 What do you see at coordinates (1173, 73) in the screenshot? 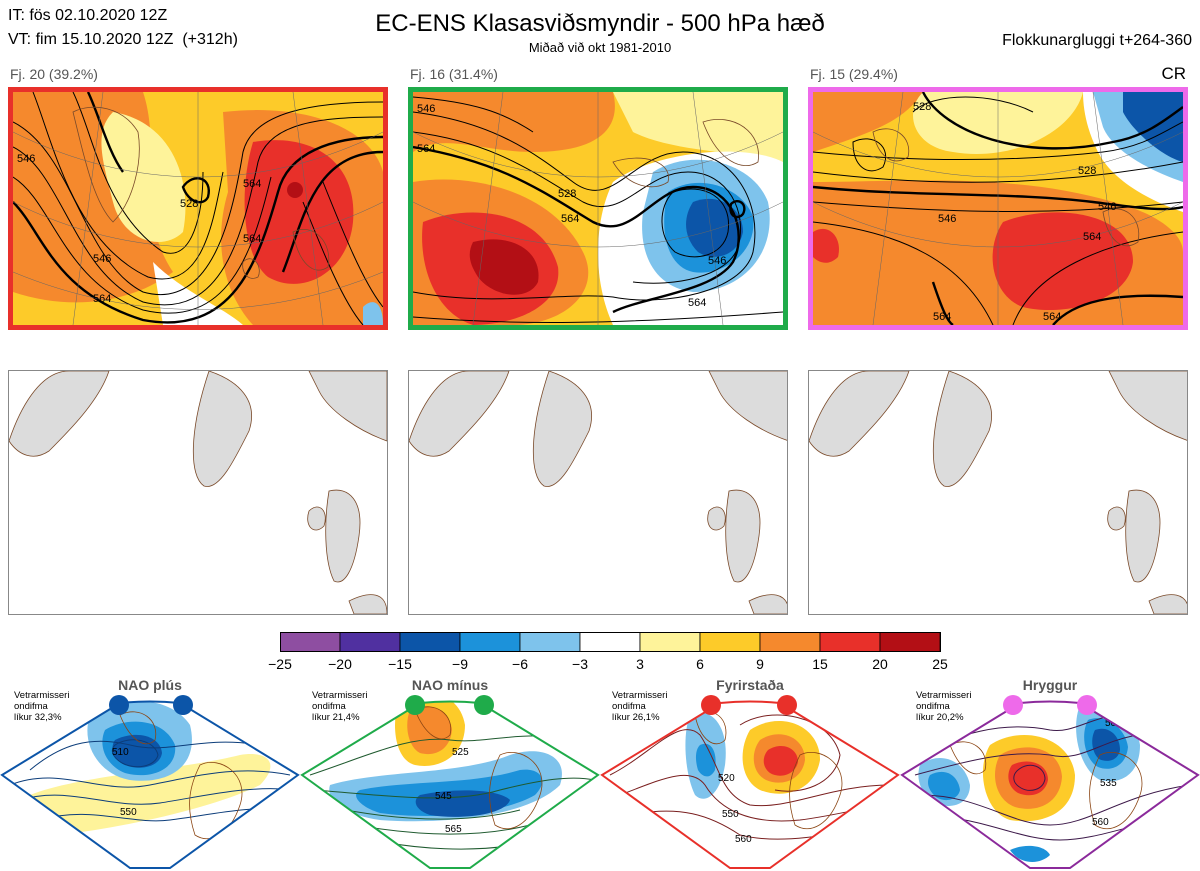
I see `cr-label: CR` at bounding box center [1173, 73].